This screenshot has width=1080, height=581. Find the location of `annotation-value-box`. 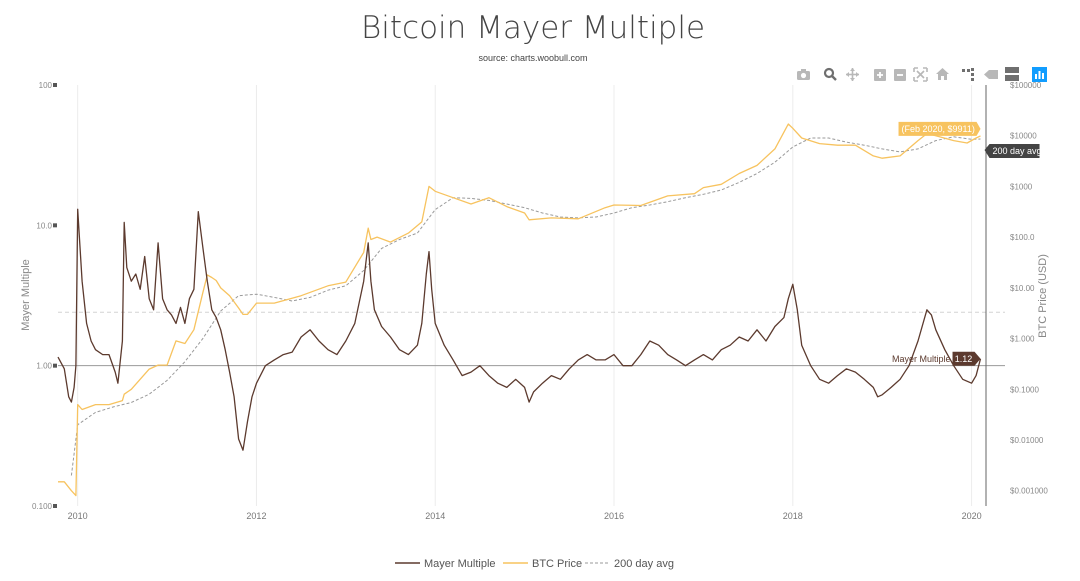

annotation-value-box is located at coordinates (966, 358).